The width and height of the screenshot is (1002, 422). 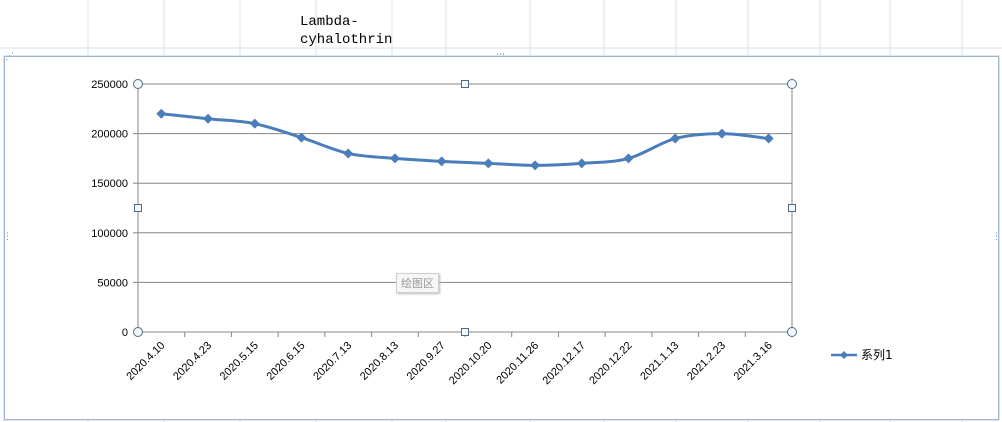 I want to click on x-tick-label: 2021.1.13, so click(x=659, y=361).